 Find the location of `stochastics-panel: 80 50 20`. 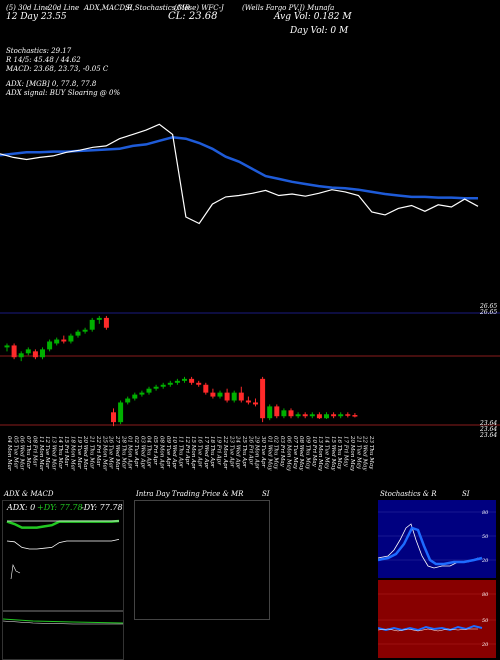

stochastics-panel: 80 50 20 is located at coordinates (437, 539).